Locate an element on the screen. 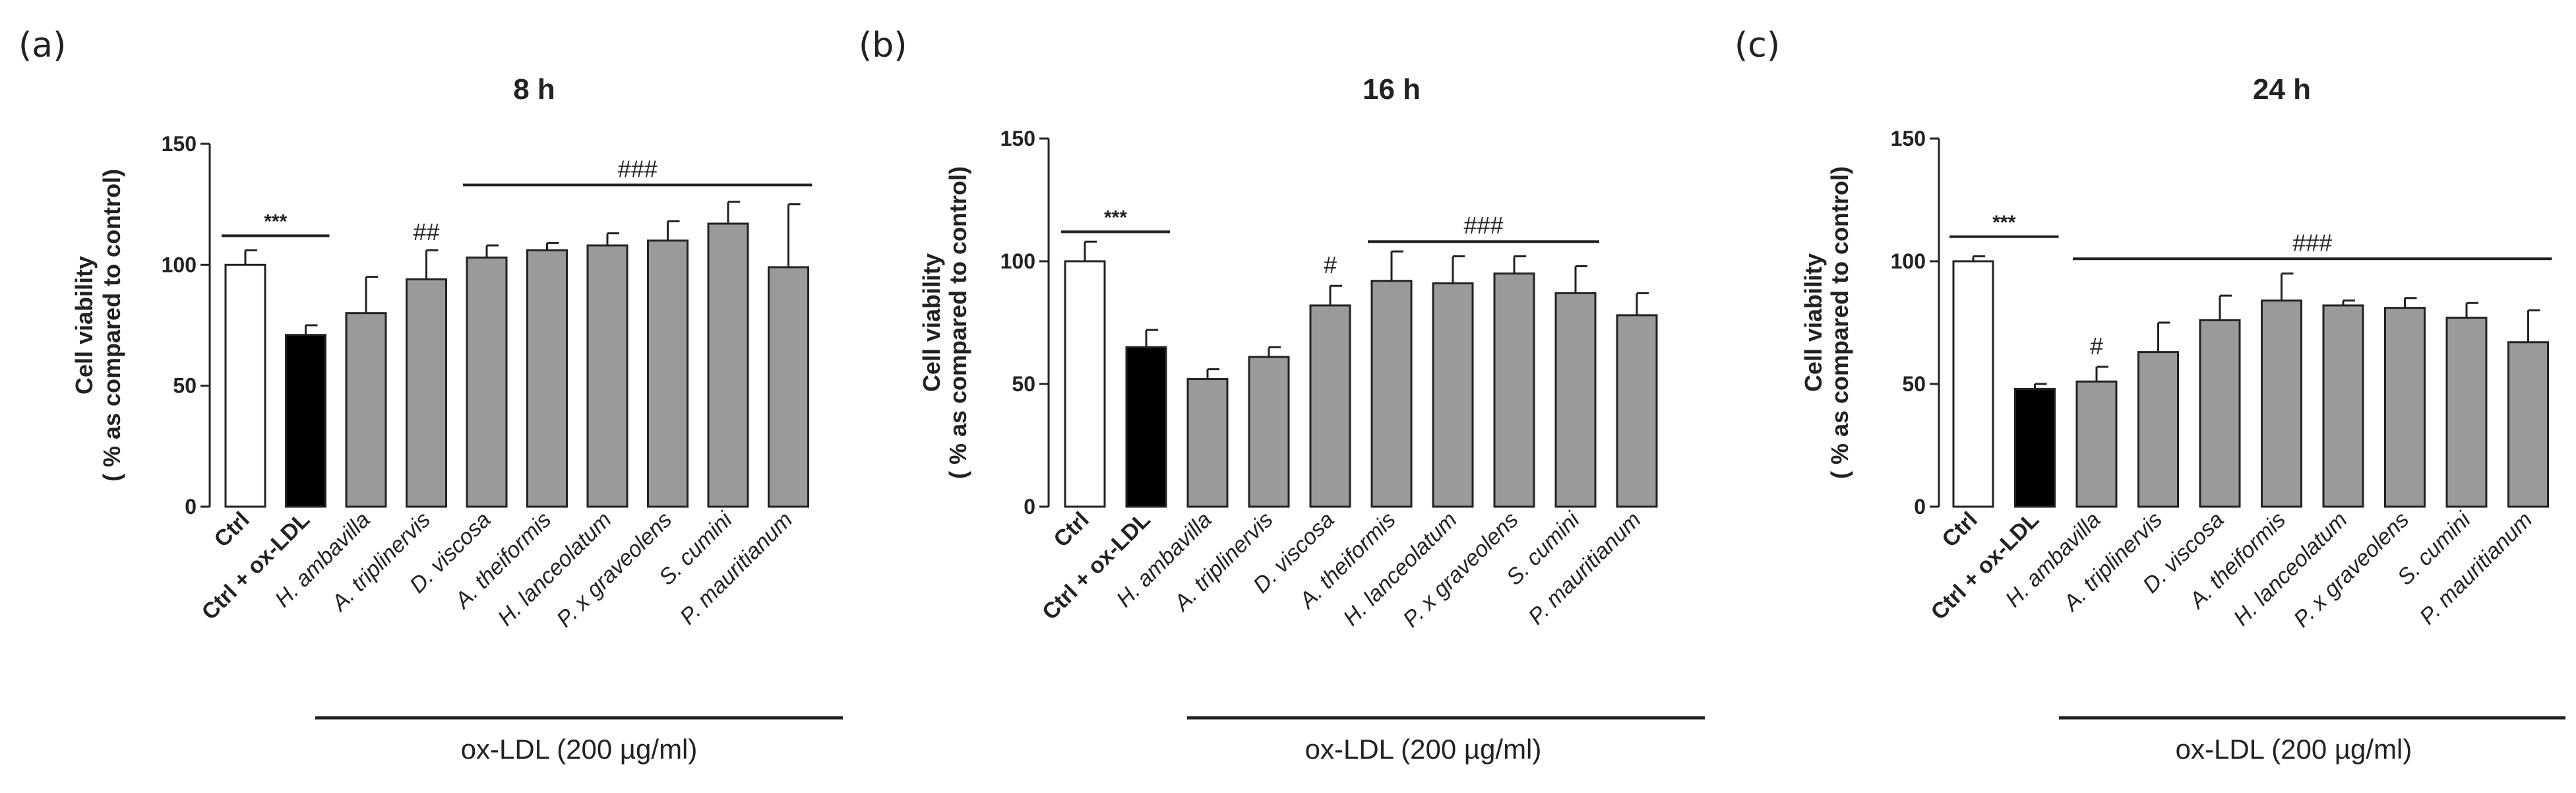  panel-letter: (c) is located at coordinates (1757, 45).